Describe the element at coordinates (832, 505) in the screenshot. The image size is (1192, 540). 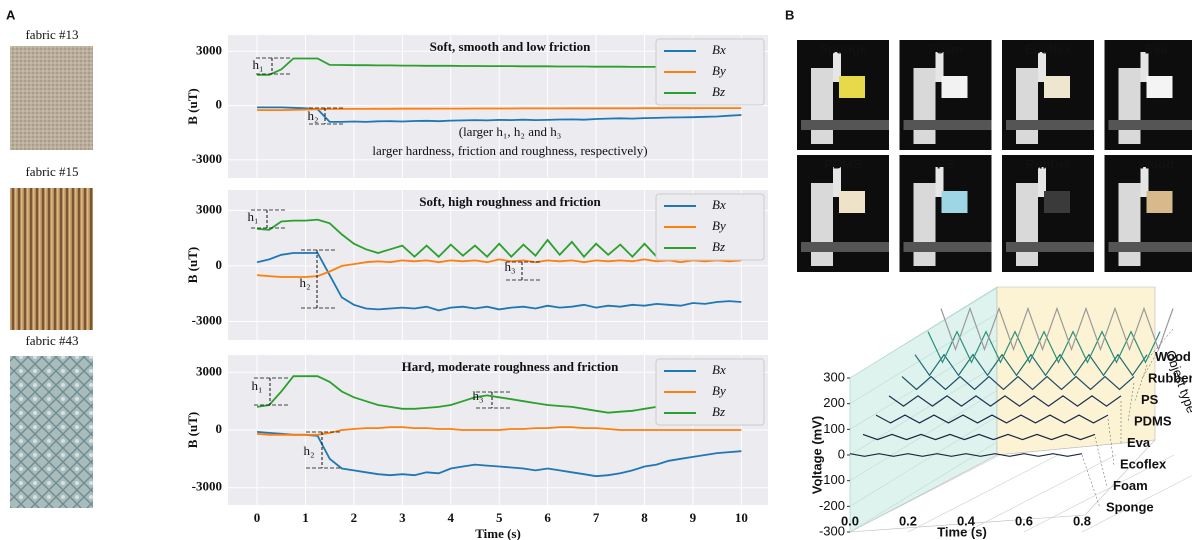
I see `y-tick-label: -200` at that location.